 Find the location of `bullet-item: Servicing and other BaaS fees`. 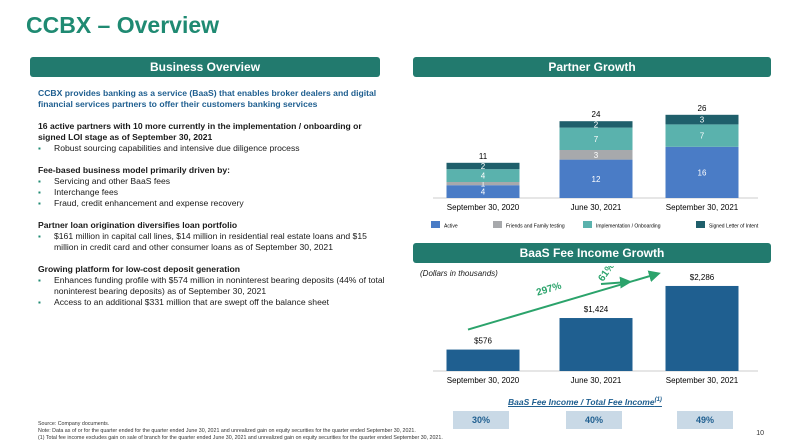

bullet-item: Servicing and other BaaS fees is located at coordinates (213, 181).